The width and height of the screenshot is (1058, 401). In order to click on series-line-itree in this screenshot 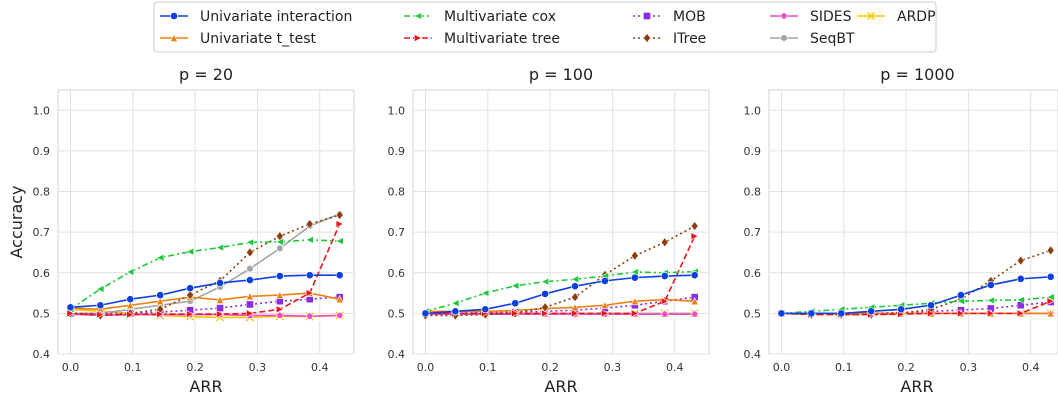, I will do `click(560, 271)`.